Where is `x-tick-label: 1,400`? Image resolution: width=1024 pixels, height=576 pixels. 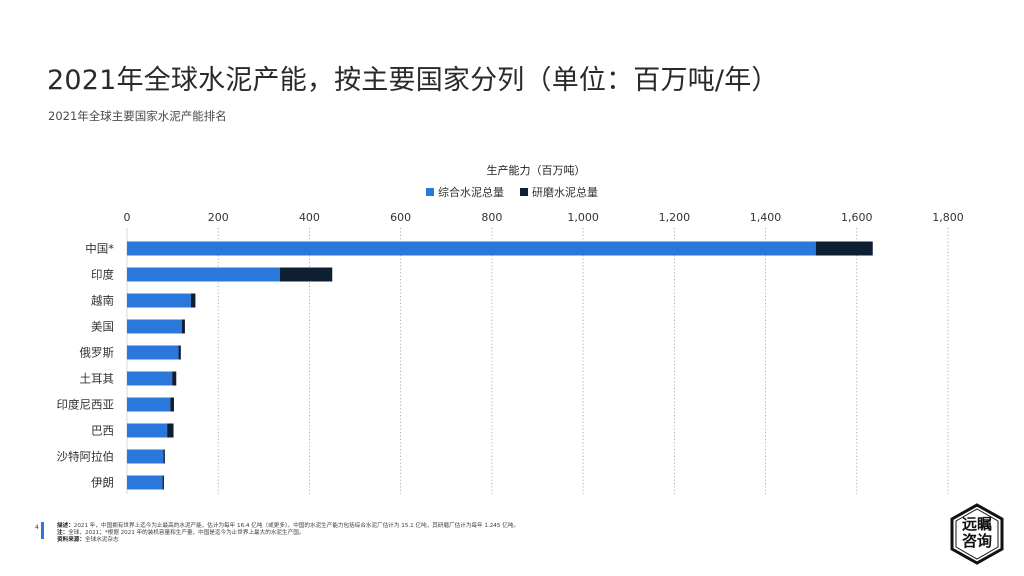
x-tick-label: 1,400 is located at coordinates (766, 217).